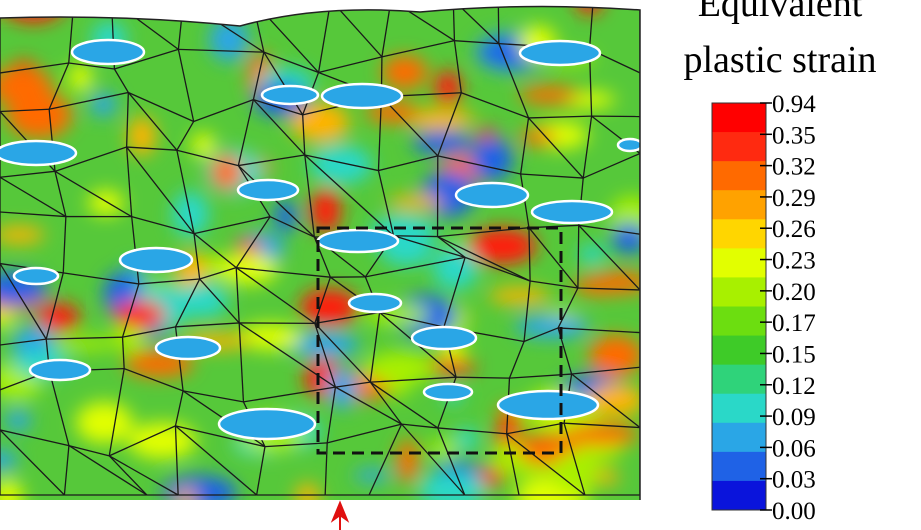 This screenshot has height=530, width=921. I want to click on colorbar-label: 0.15, so click(794, 354).